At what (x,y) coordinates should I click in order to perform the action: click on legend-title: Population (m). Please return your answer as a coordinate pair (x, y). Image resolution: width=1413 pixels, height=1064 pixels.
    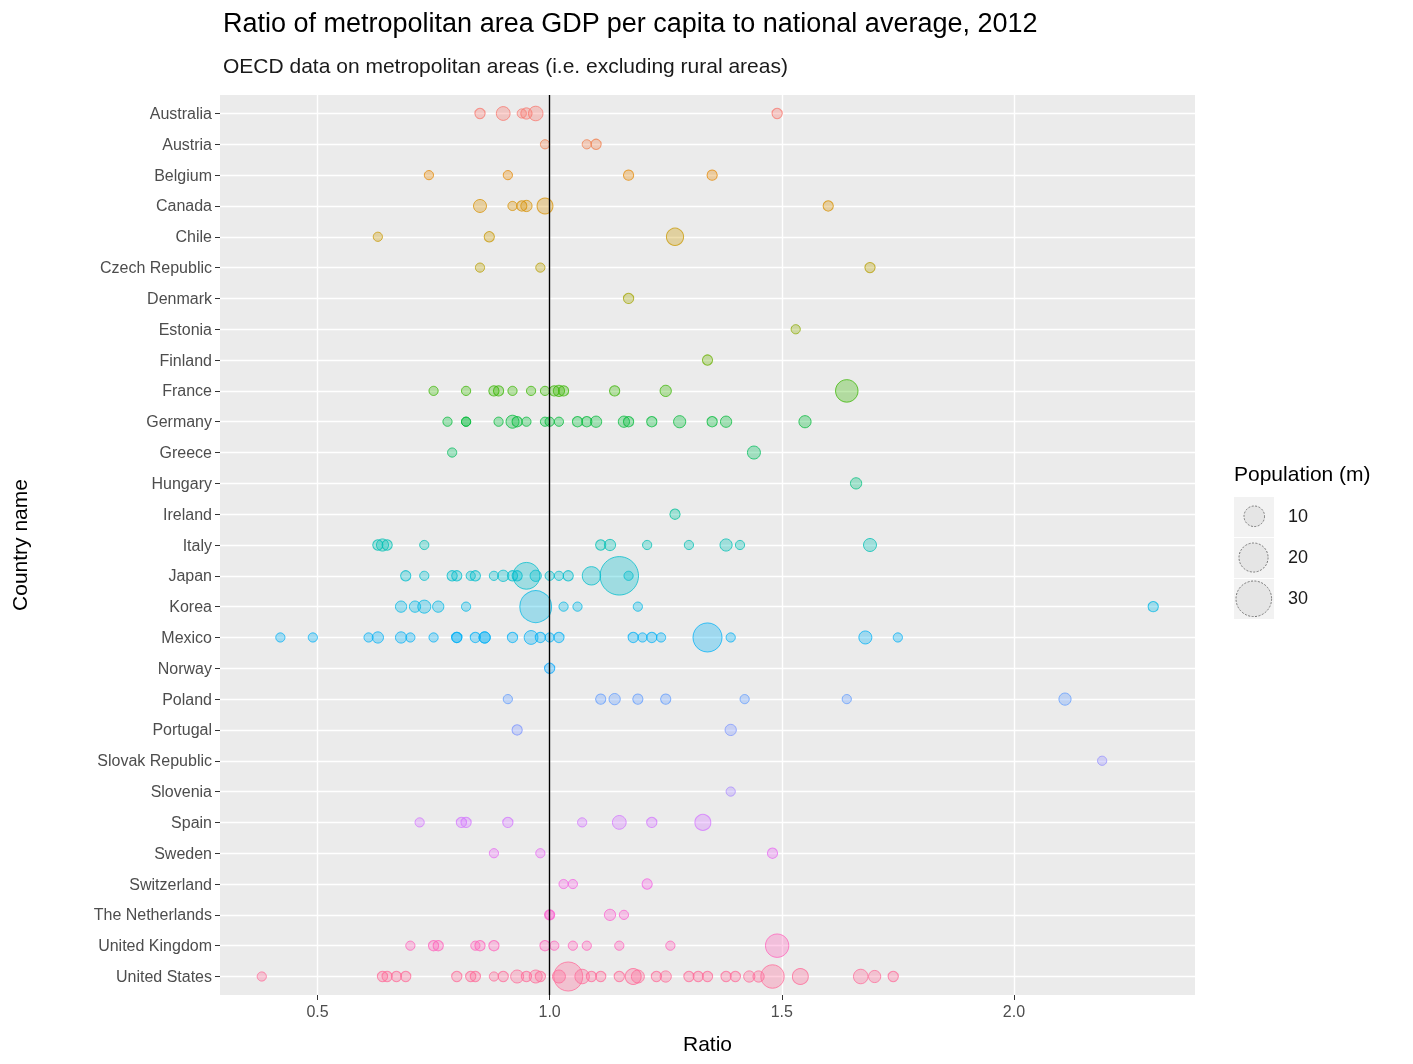
    Looking at the image, I should click on (1302, 474).